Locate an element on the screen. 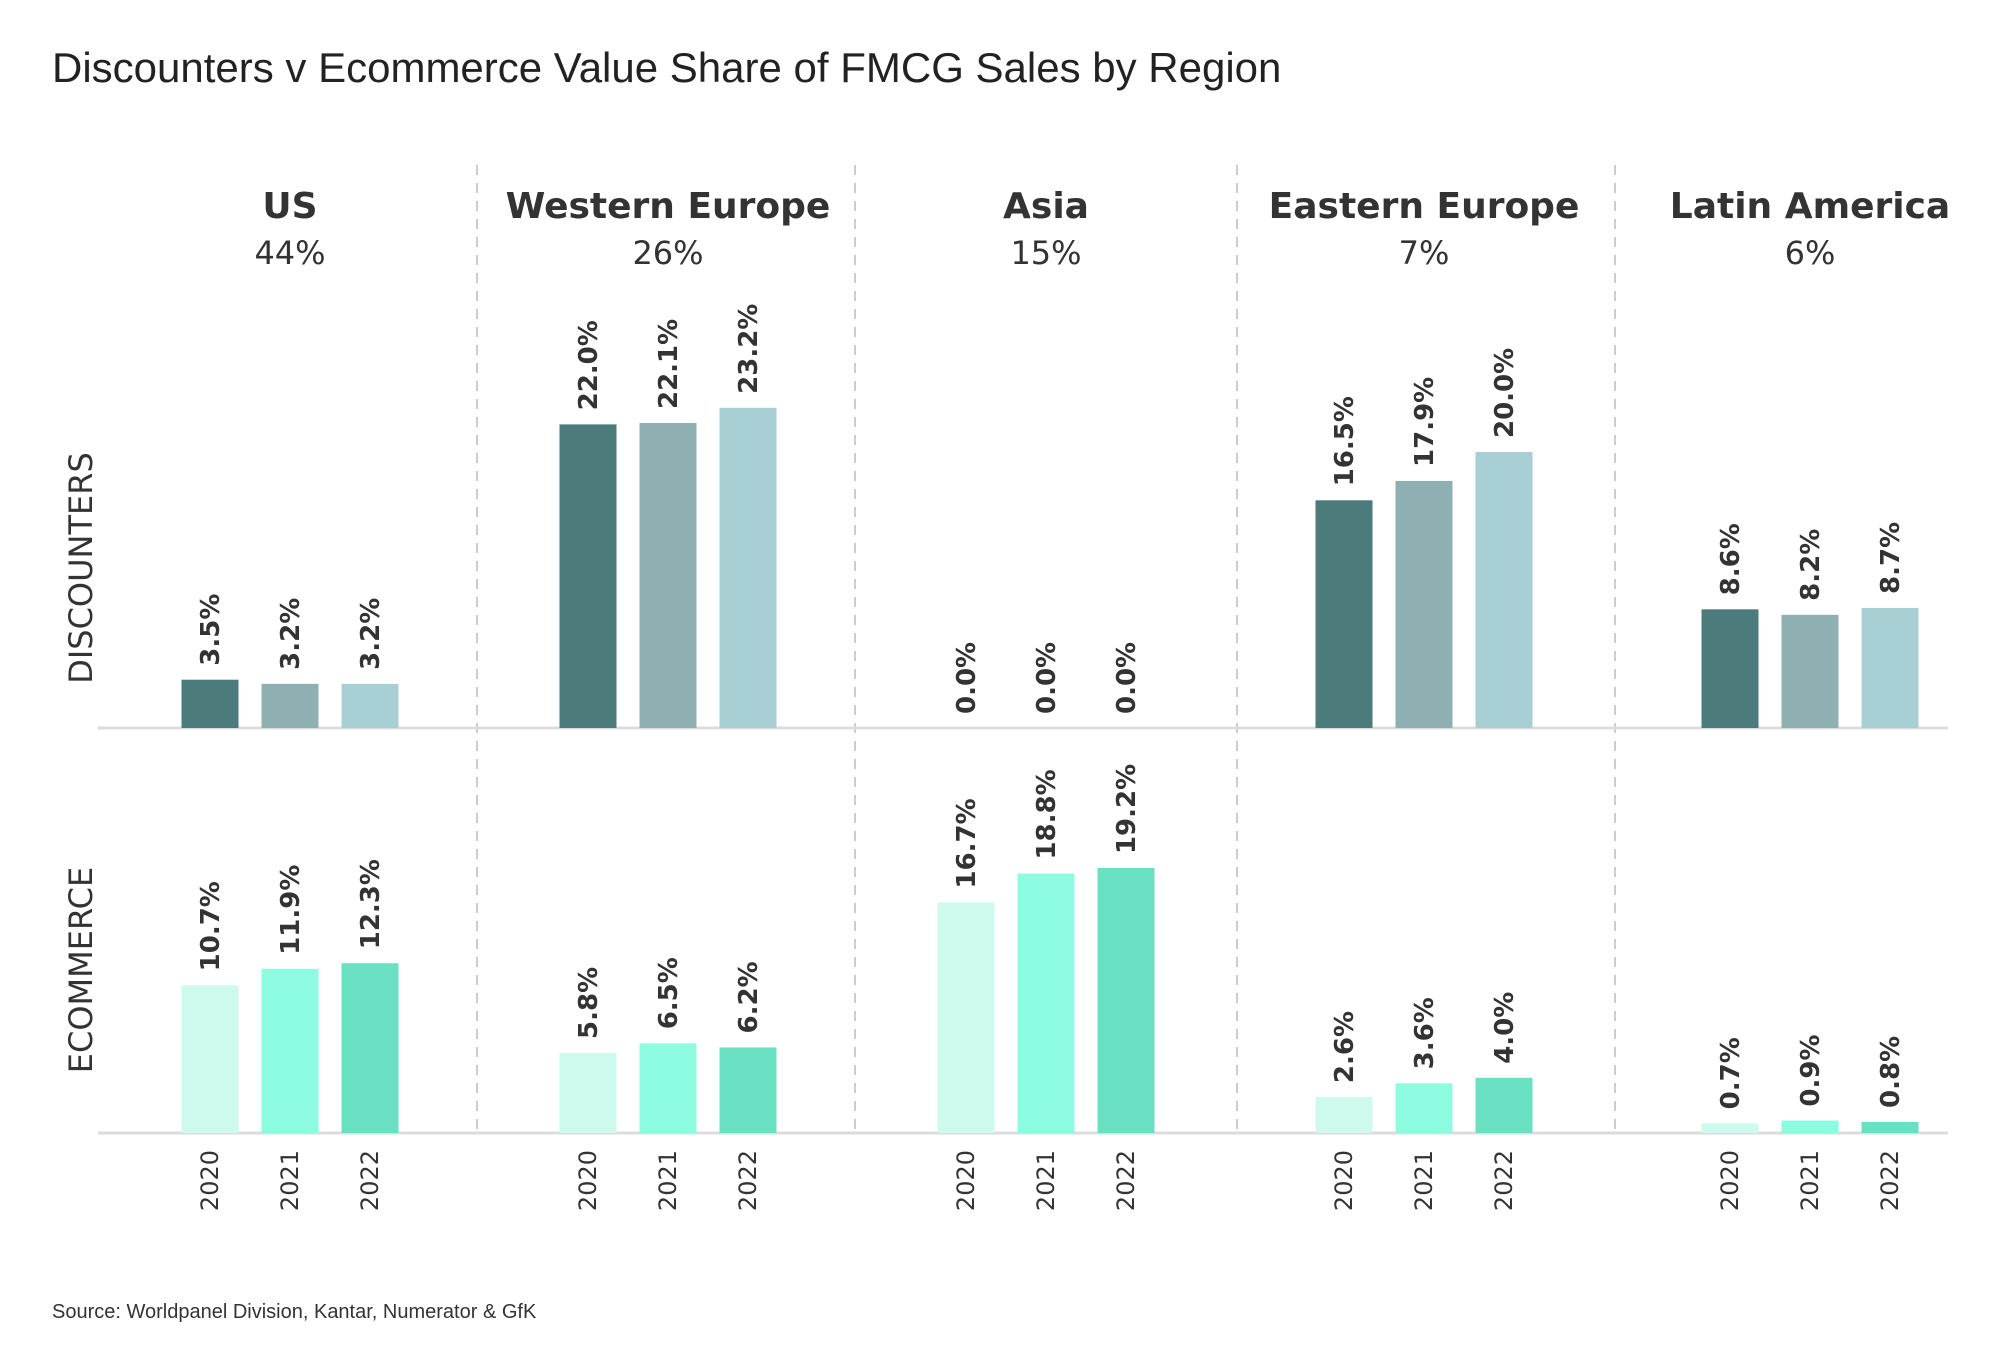  discounters-value-label: 22.1% is located at coordinates (669, 364).